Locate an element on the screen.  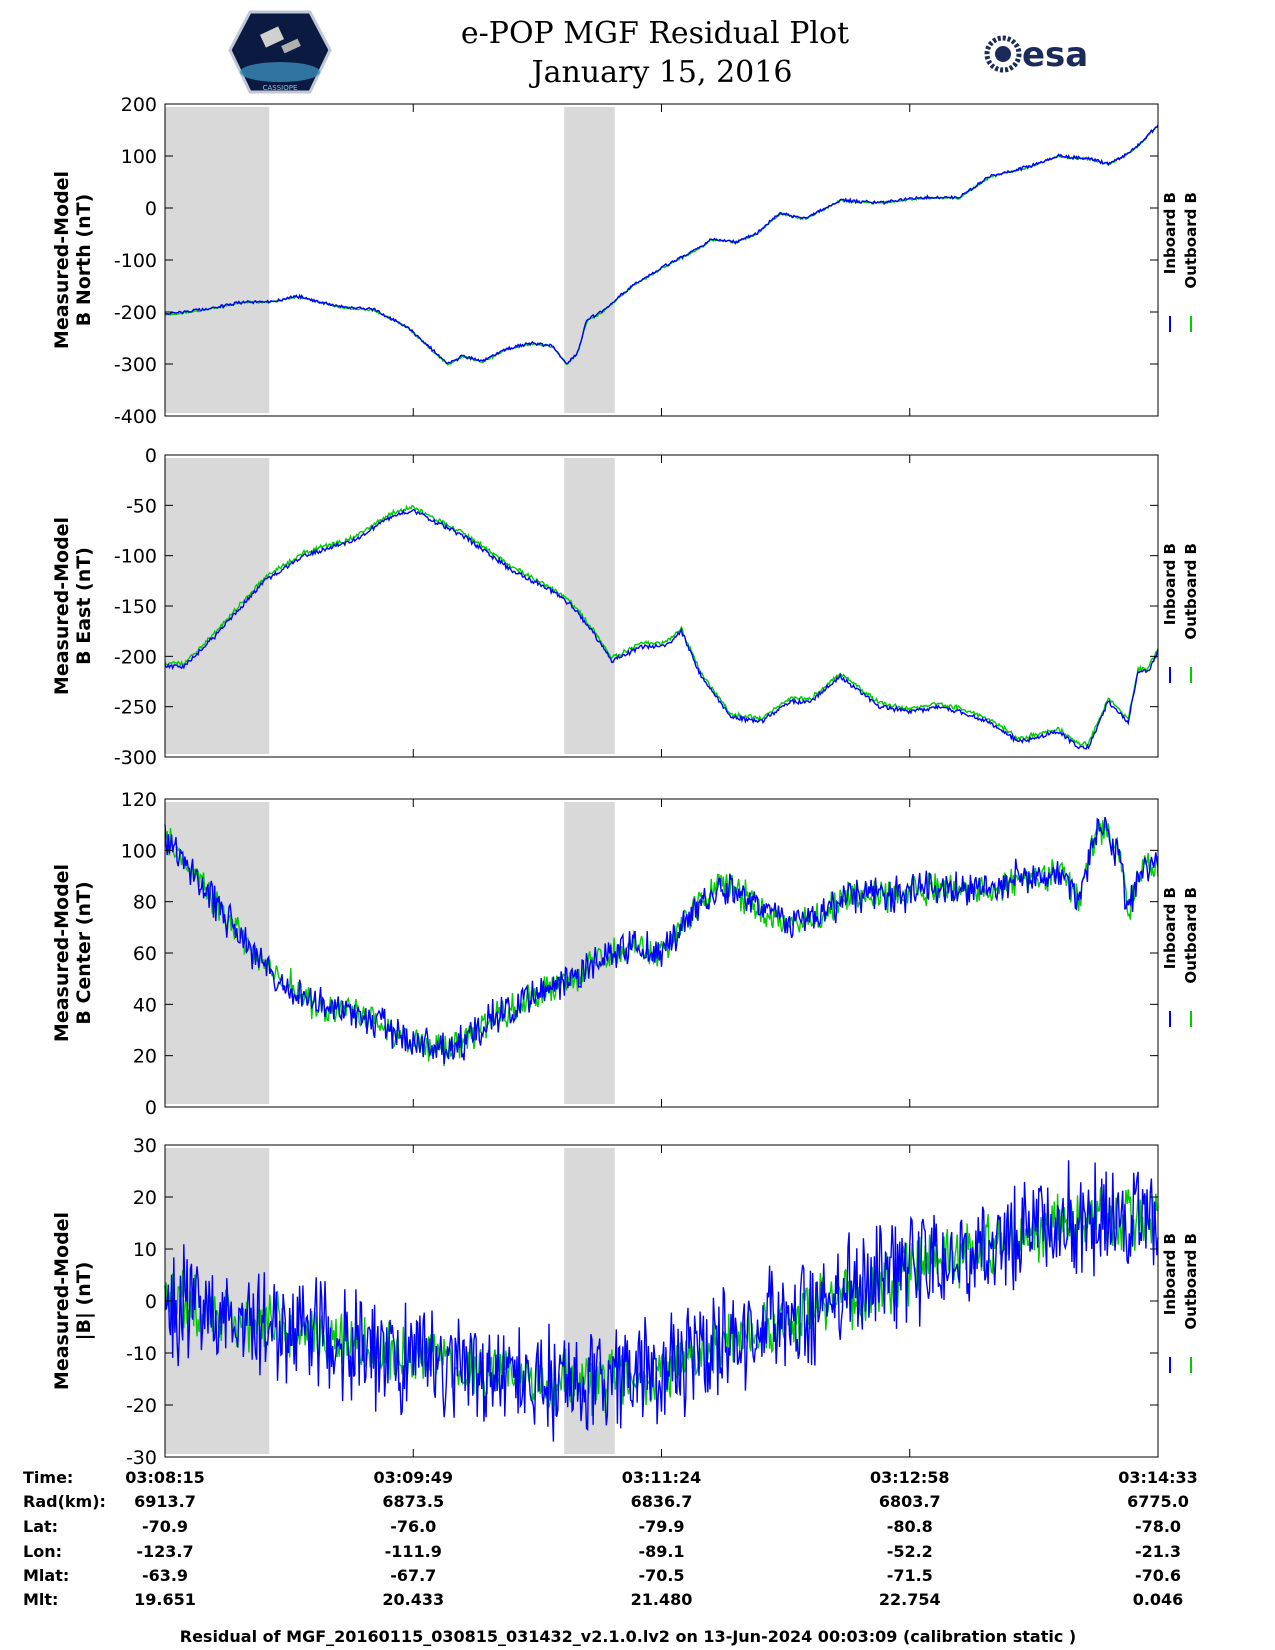
y-tick-label: -150 is located at coordinates (135, 607).